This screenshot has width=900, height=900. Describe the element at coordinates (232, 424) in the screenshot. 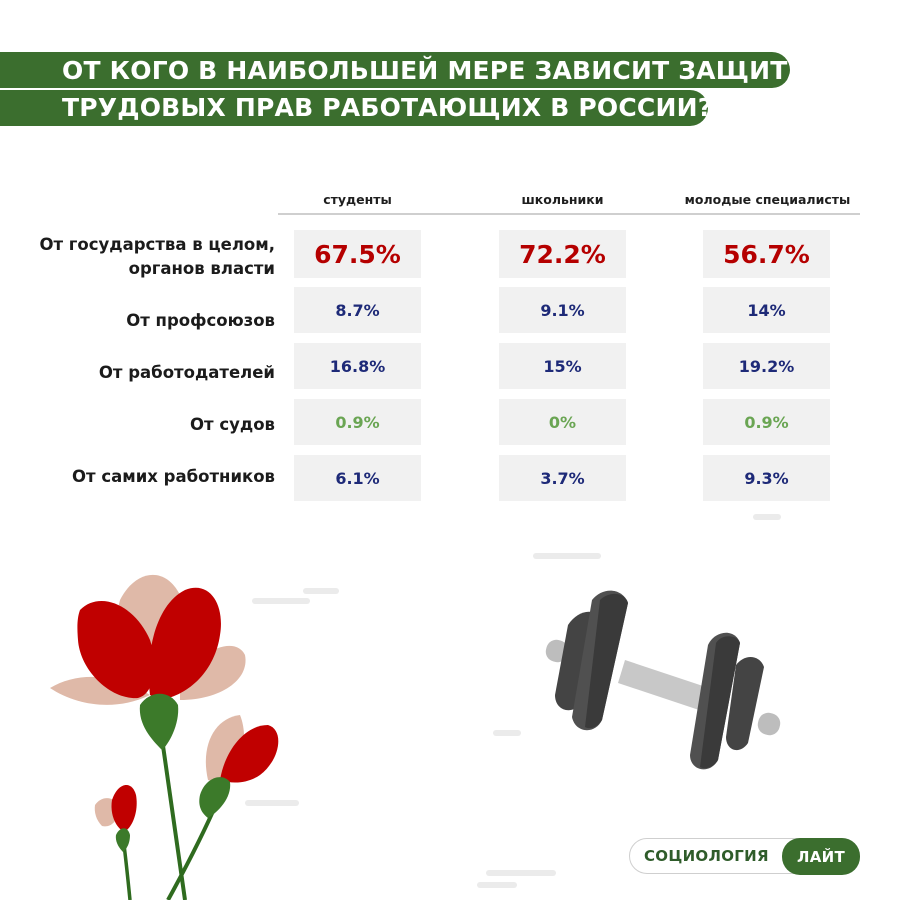

I see `row-label-courts: От судов` at that location.